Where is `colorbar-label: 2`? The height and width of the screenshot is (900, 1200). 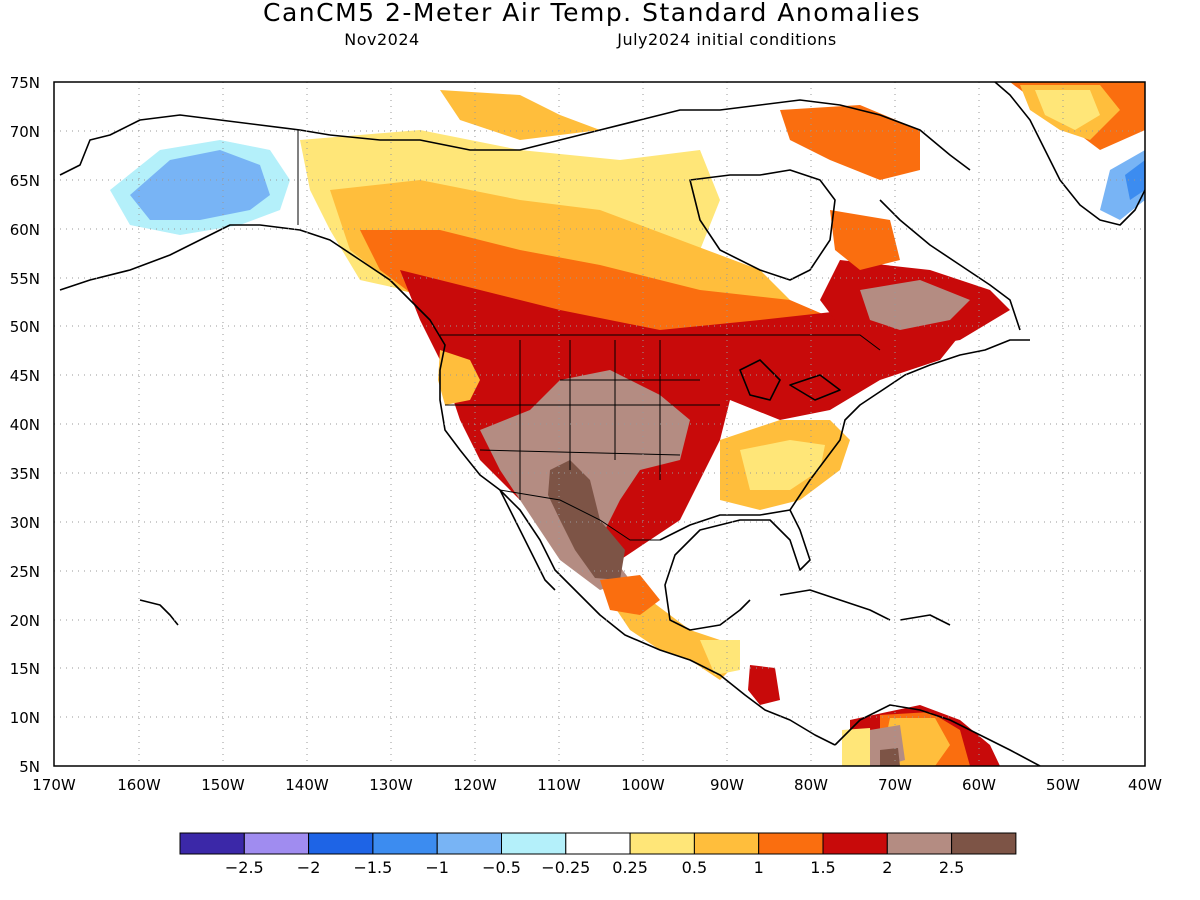
colorbar-label: 2 is located at coordinates (887, 867).